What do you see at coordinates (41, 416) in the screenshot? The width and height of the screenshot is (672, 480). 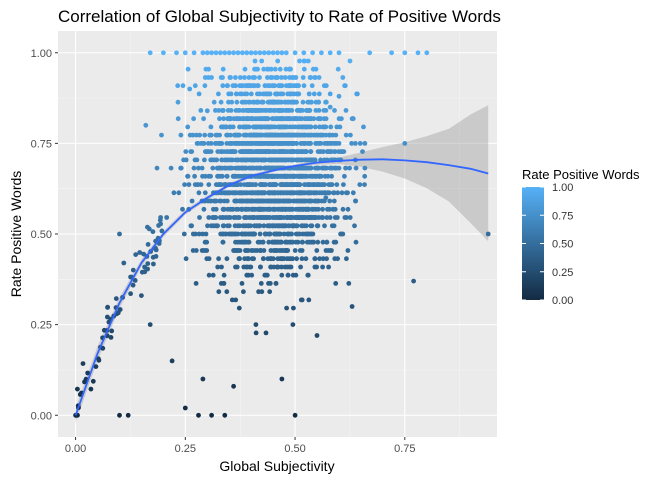 I see `y-tick-label: 0.00` at bounding box center [41, 416].